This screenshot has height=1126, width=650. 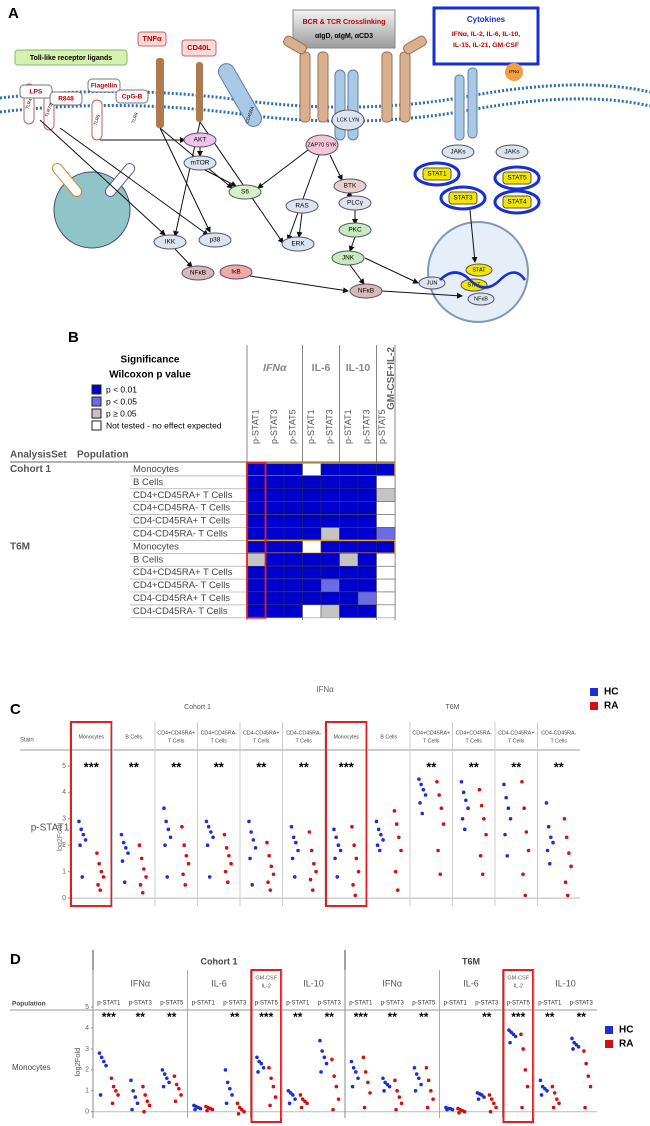 I want to click on population-label: CD4+CD45RA- T Cells, so click(x=181, y=508).